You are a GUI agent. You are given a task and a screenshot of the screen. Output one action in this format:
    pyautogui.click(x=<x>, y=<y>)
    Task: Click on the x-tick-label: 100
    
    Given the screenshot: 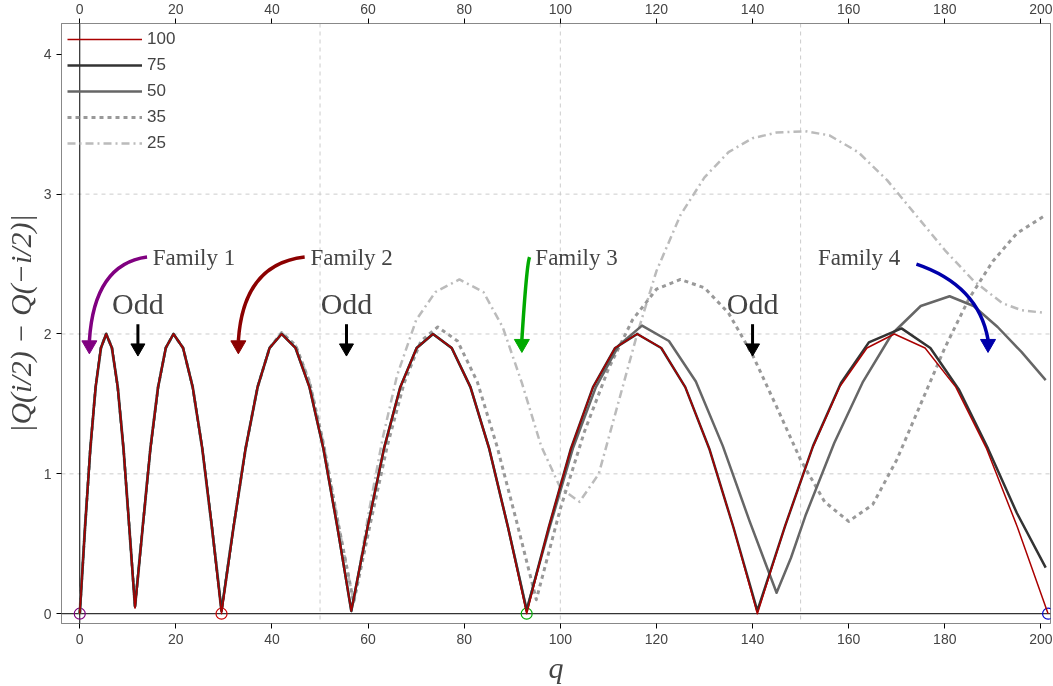 What is the action you would take?
    pyautogui.click(x=560, y=638)
    